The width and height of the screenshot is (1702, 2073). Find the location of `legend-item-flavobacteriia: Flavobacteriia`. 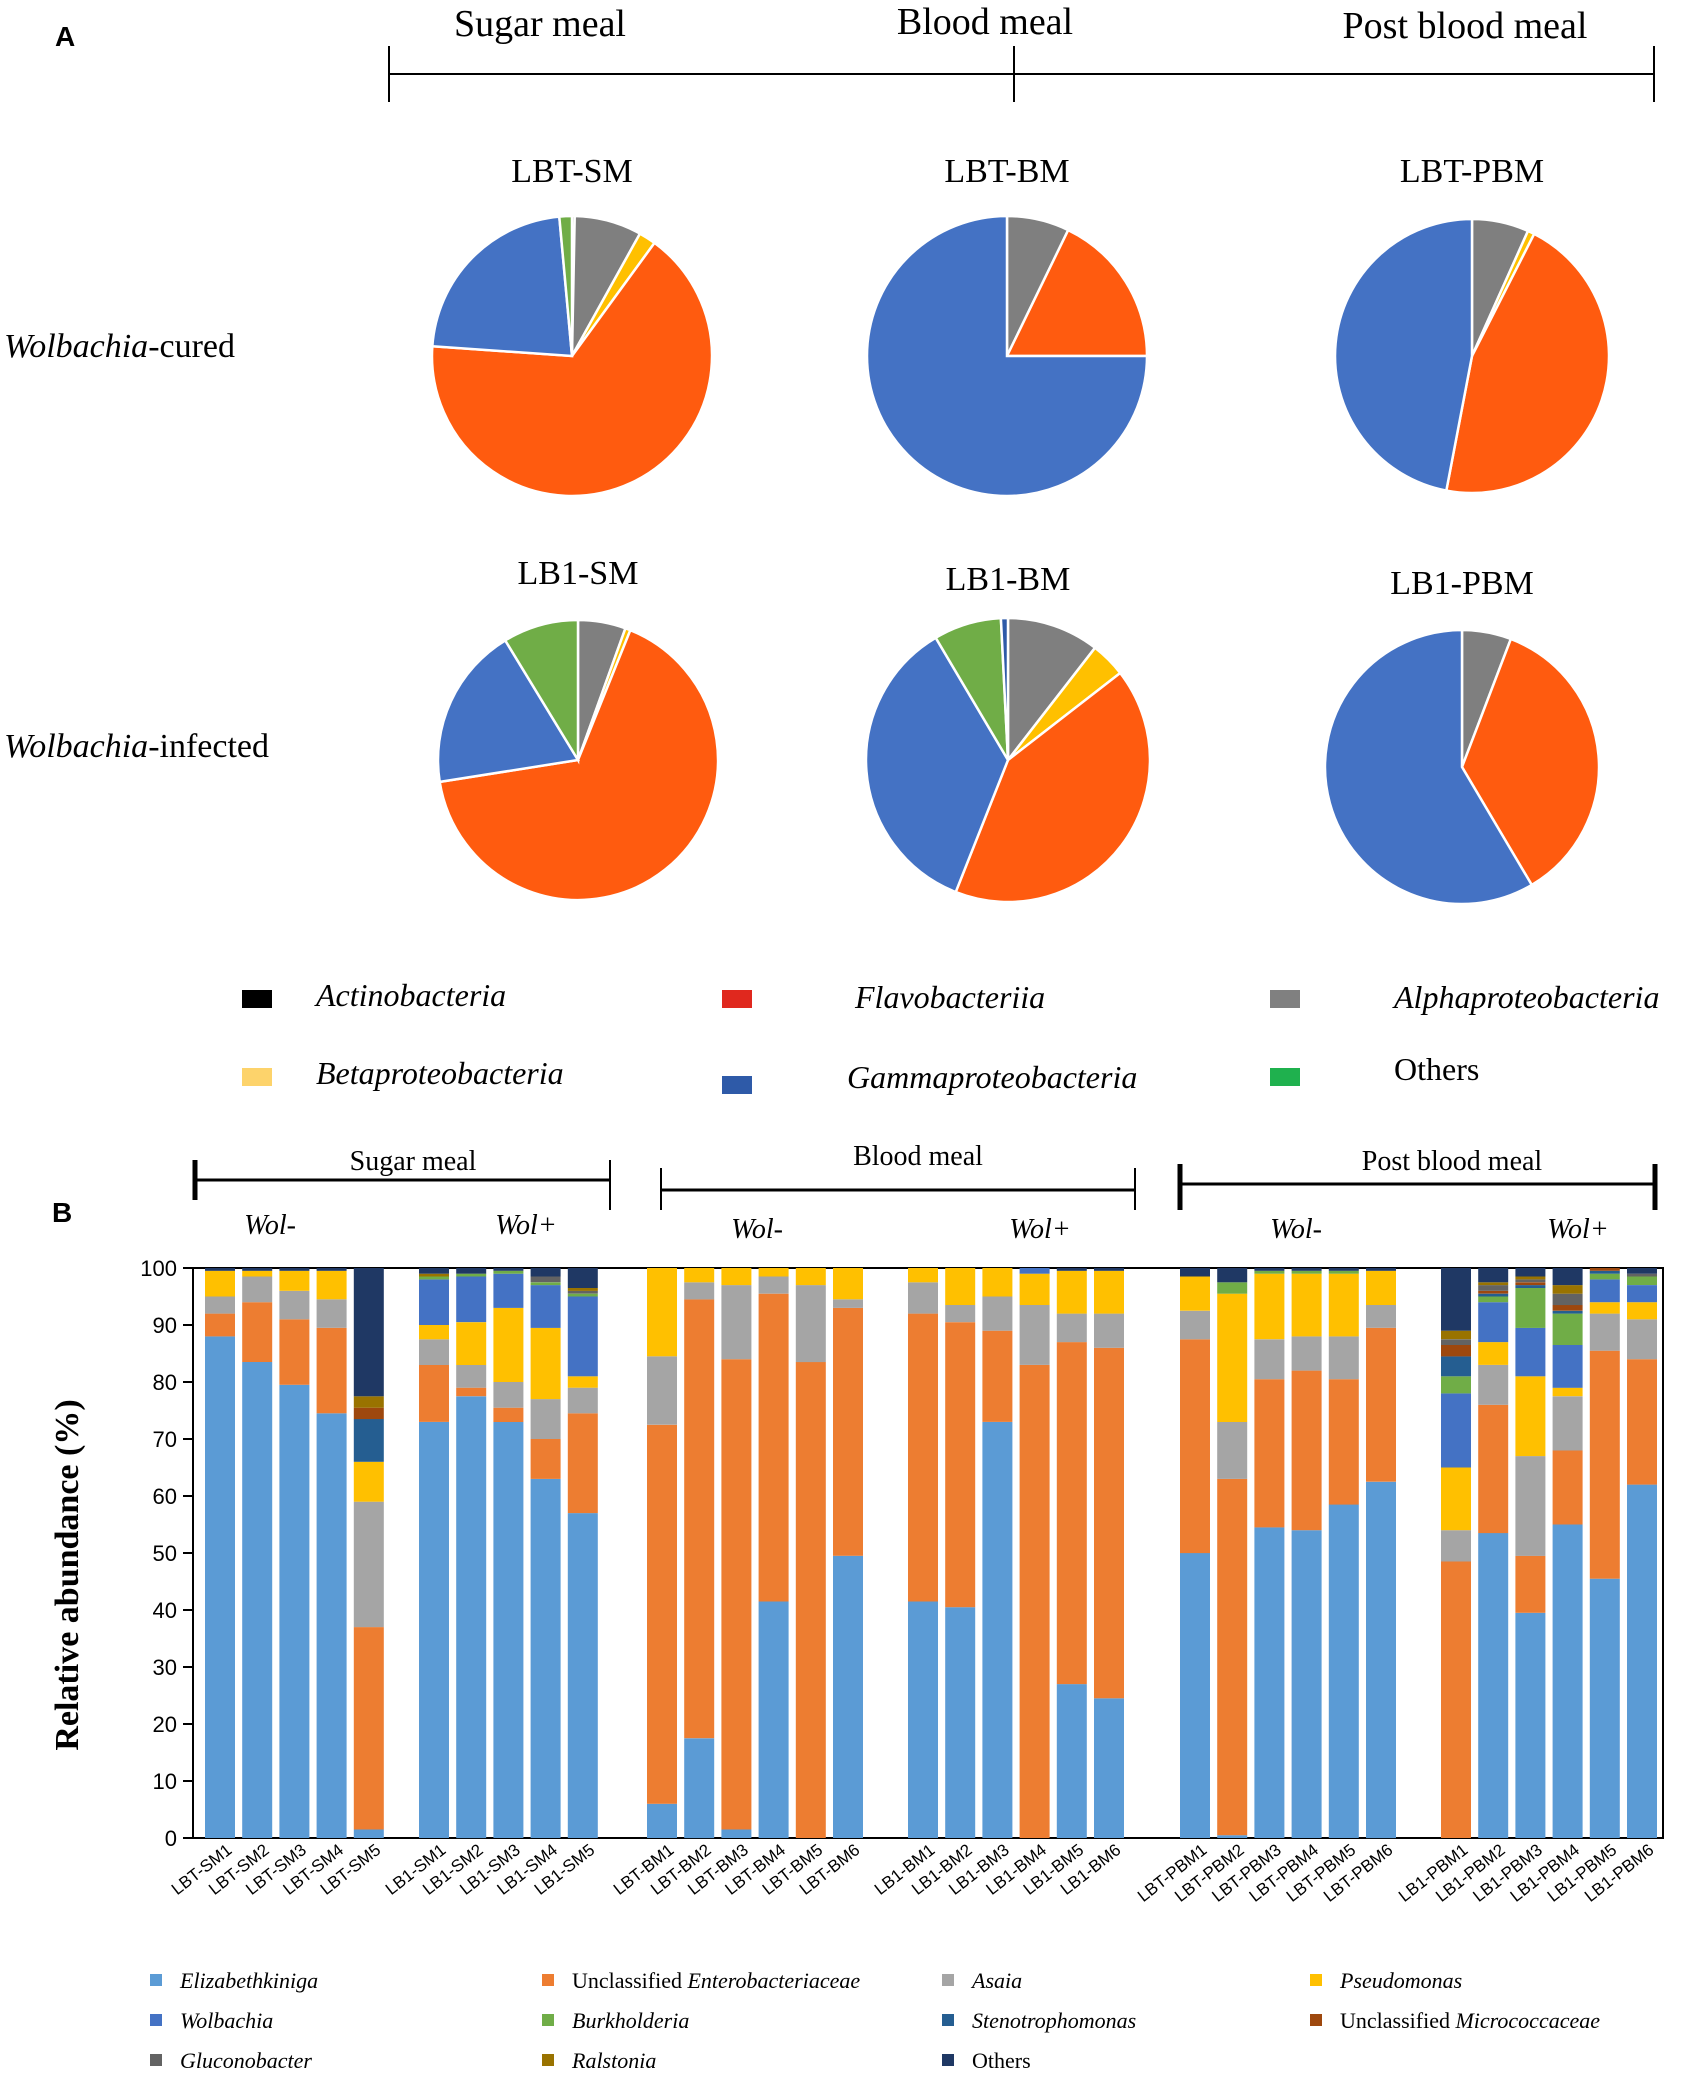

legend-item-flavobacteriia: Flavobacteriia is located at coordinates (883, 997).